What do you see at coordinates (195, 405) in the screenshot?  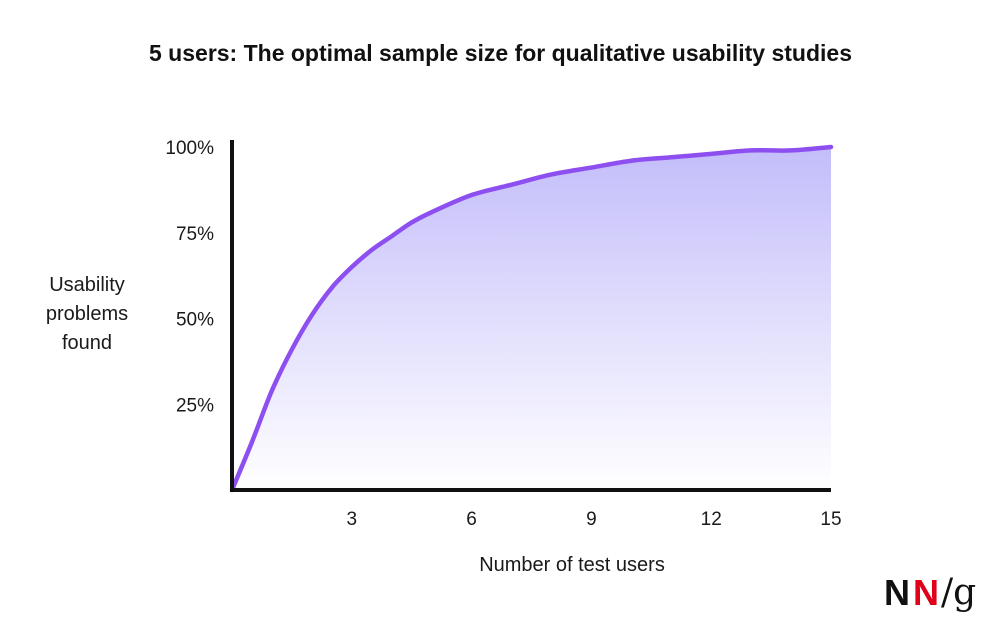 I see `y-tick-label: 25%` at bounding box center [195, 405].